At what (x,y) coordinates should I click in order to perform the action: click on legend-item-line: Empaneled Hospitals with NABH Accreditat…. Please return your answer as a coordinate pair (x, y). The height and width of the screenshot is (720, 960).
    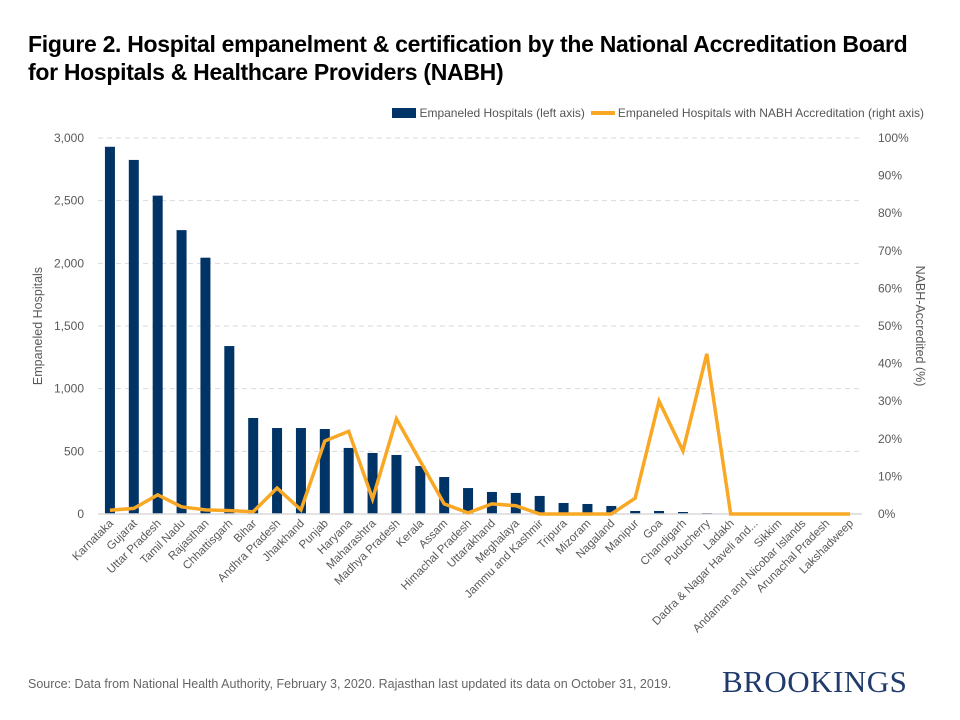
    Looking at the image, I should click on (757, 113).